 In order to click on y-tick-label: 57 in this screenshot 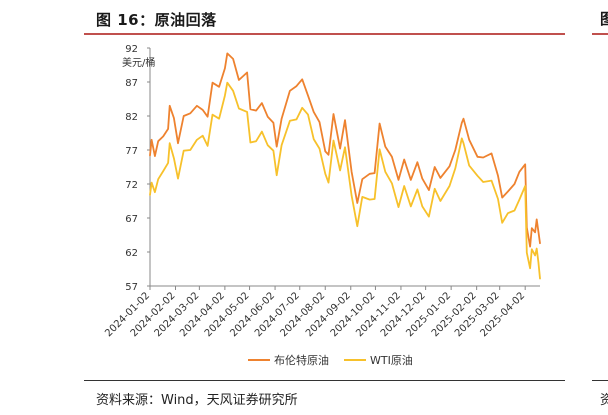, I will do `click(131, 287)`.